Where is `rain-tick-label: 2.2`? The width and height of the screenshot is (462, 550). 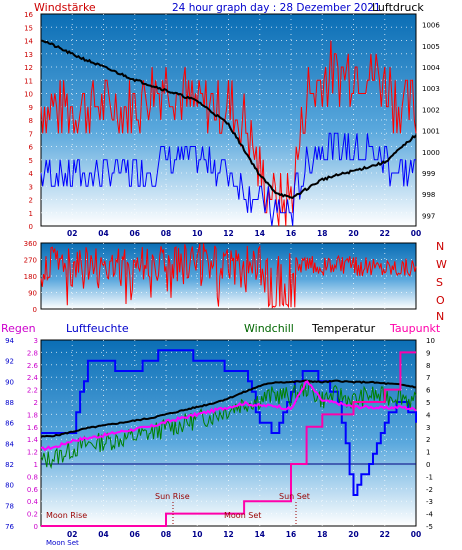 rain-tick-label: 2.2 is located at coordinates (32, 391).